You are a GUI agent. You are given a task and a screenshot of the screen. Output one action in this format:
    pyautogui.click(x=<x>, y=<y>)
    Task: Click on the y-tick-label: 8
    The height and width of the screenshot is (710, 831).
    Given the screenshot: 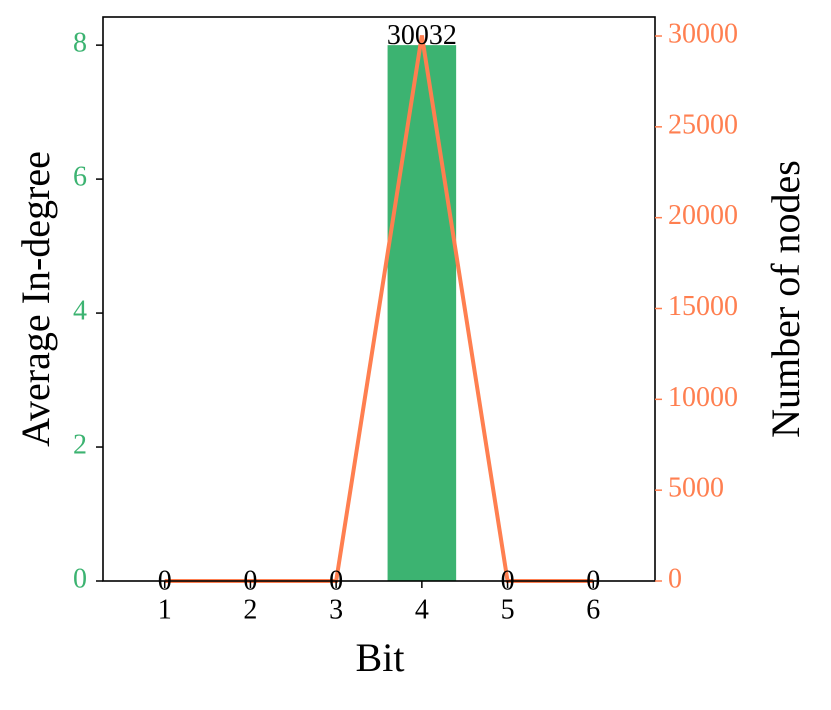 What is the action you would take?
    pyautogui.click(x=80, y=43)
    